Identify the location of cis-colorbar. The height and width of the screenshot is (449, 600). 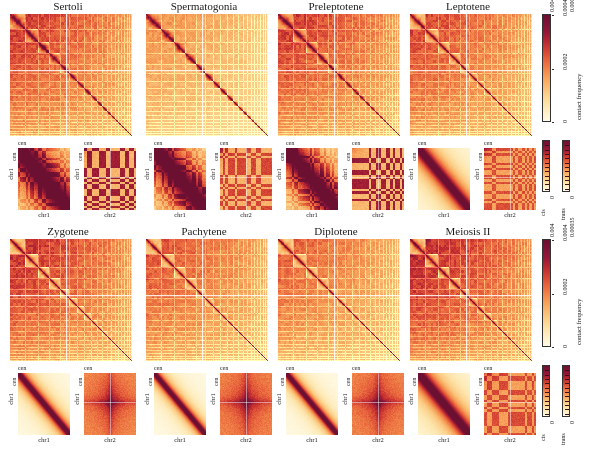
(546, 391).